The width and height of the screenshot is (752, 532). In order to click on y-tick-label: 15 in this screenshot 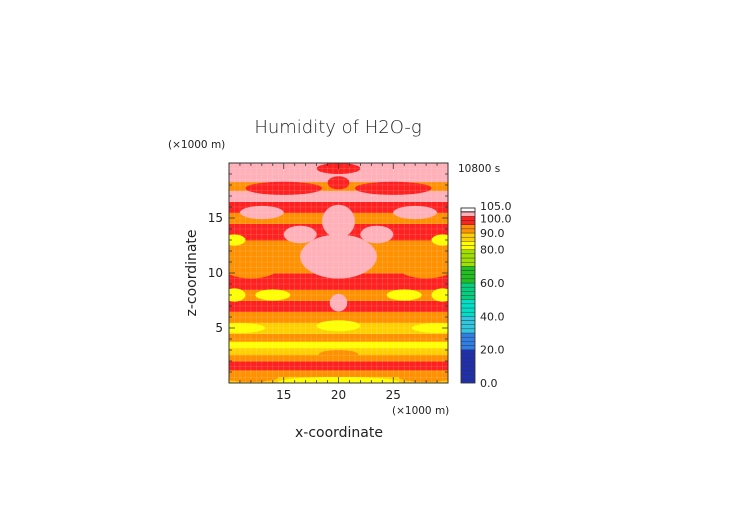, I will do `click(215, 218)`.